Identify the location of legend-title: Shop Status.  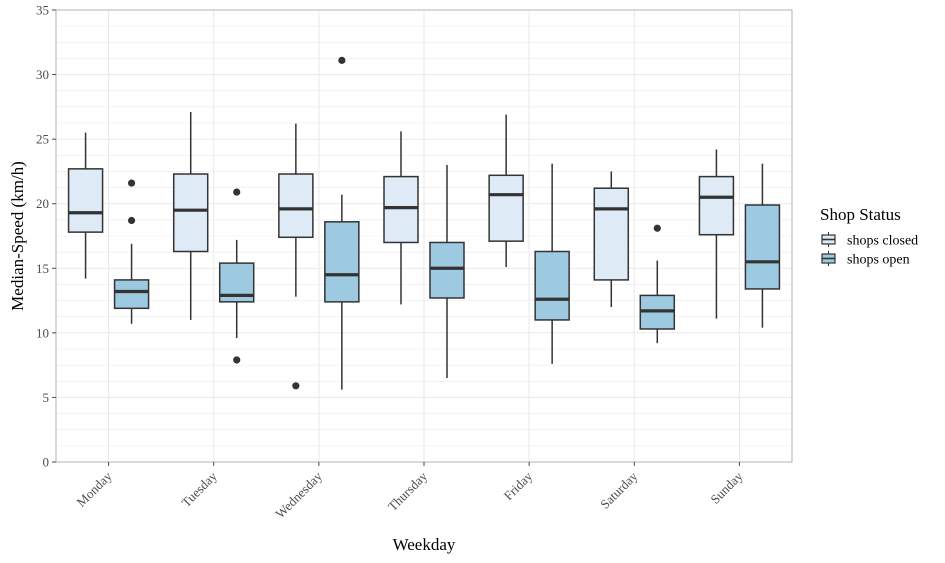
(860, 214).